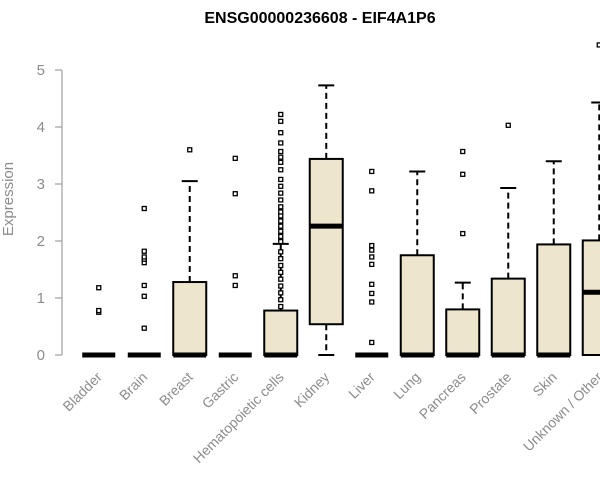 This screenshot has height=500, width=600. Describe the element at coordinates (238, 417) in the screenshot. I see `x-tick-label: Hematopoietic cells` at that location.